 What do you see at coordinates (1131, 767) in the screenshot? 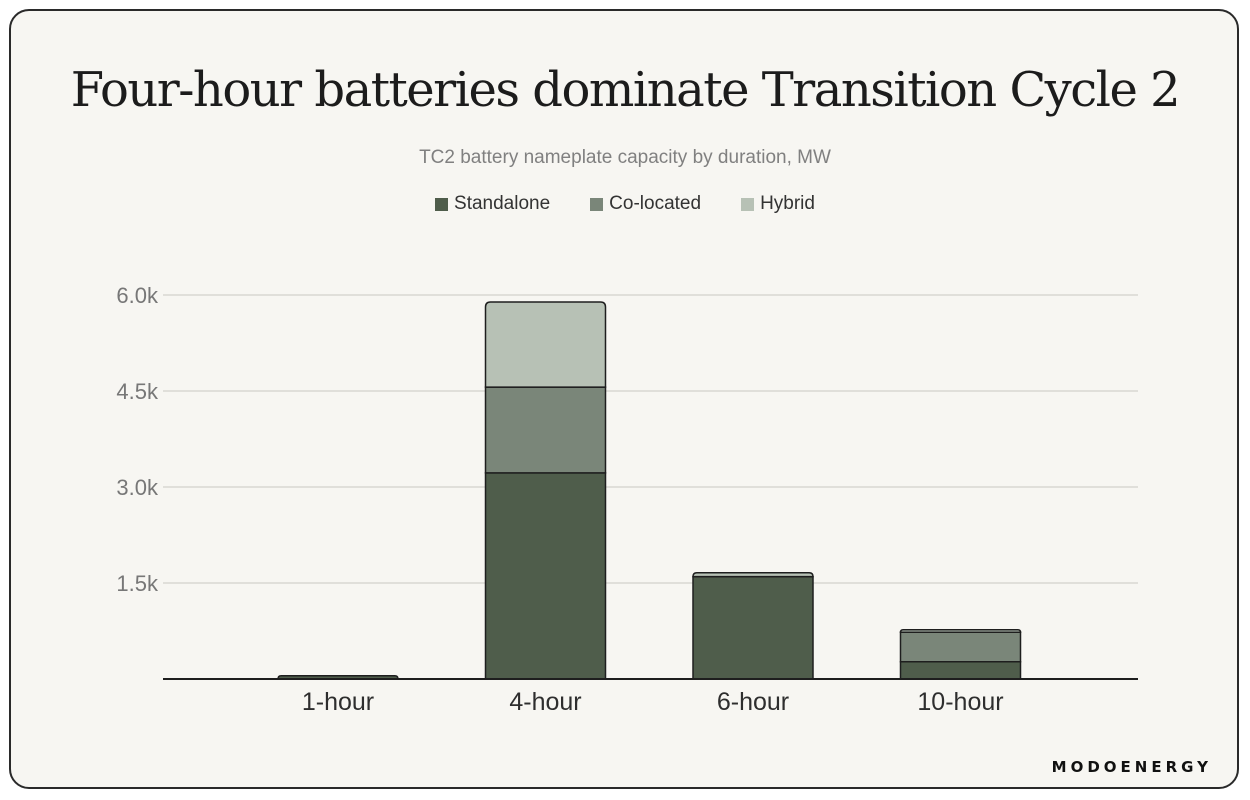
I see `brand-logo: MODOENERGY` at bounding box center [1131, 767].